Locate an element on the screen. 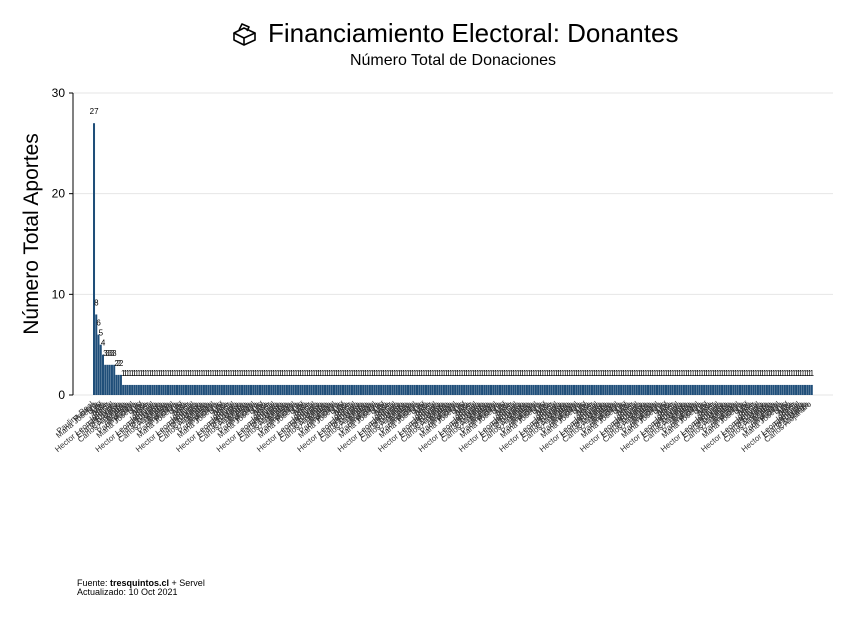 The image size is (848, 617). data-label: 3 is located at coordinates (114, 353).